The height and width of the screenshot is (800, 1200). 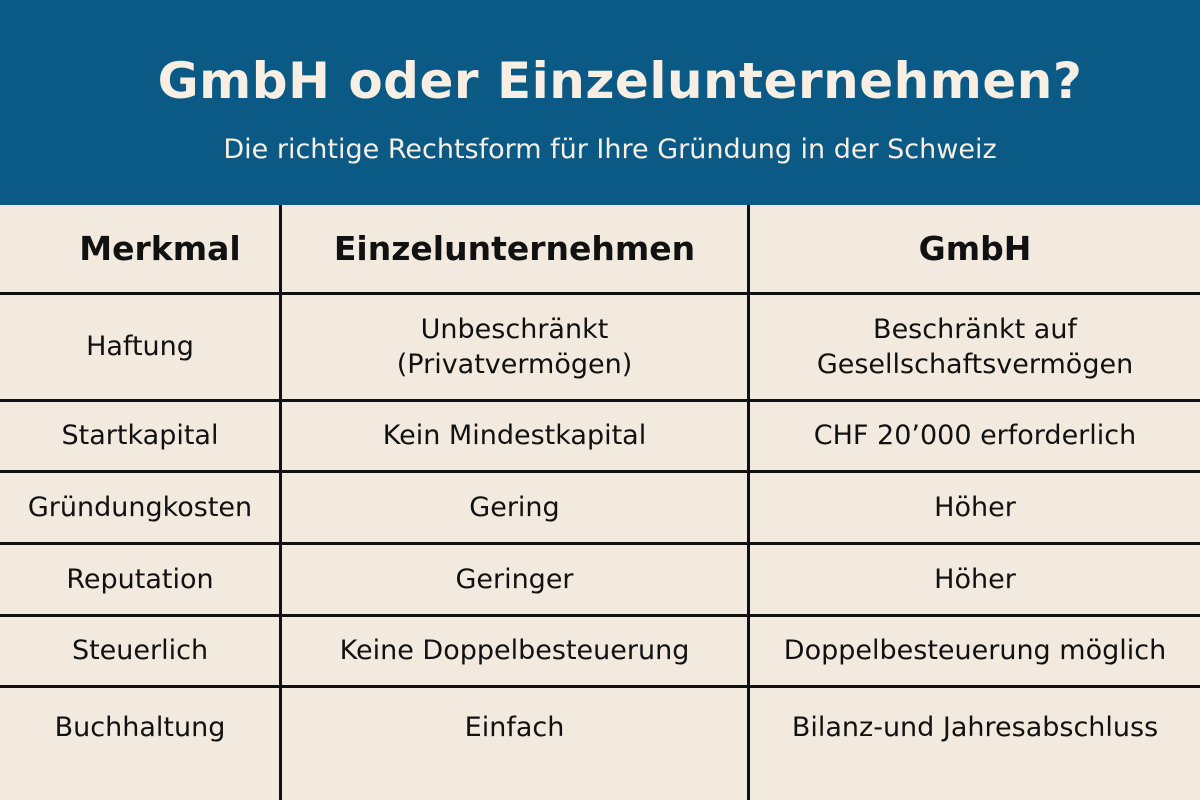 I want to click on cell-merkmal: Buchhaltung, so click(x=140, y=728).